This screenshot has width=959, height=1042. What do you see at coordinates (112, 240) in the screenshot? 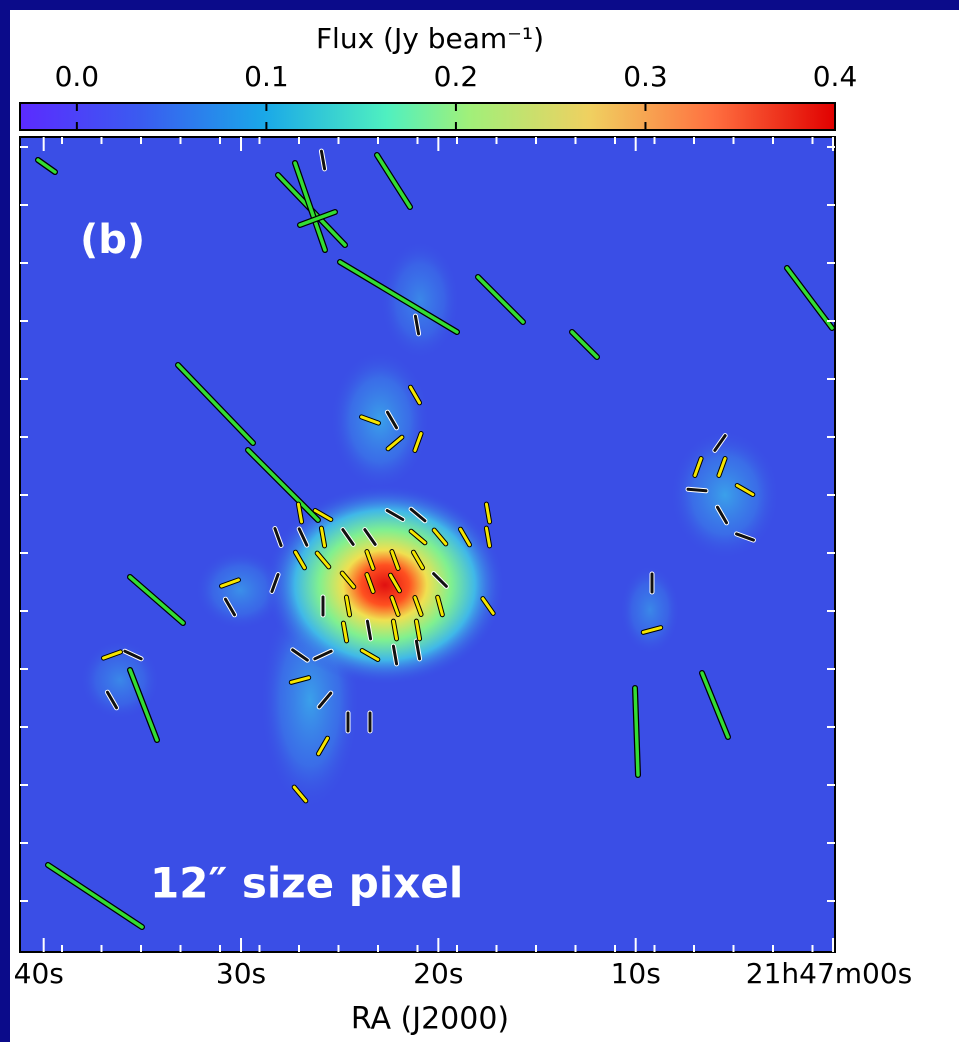
I see `panel-label: (b)` at bounding box center [112, 240].